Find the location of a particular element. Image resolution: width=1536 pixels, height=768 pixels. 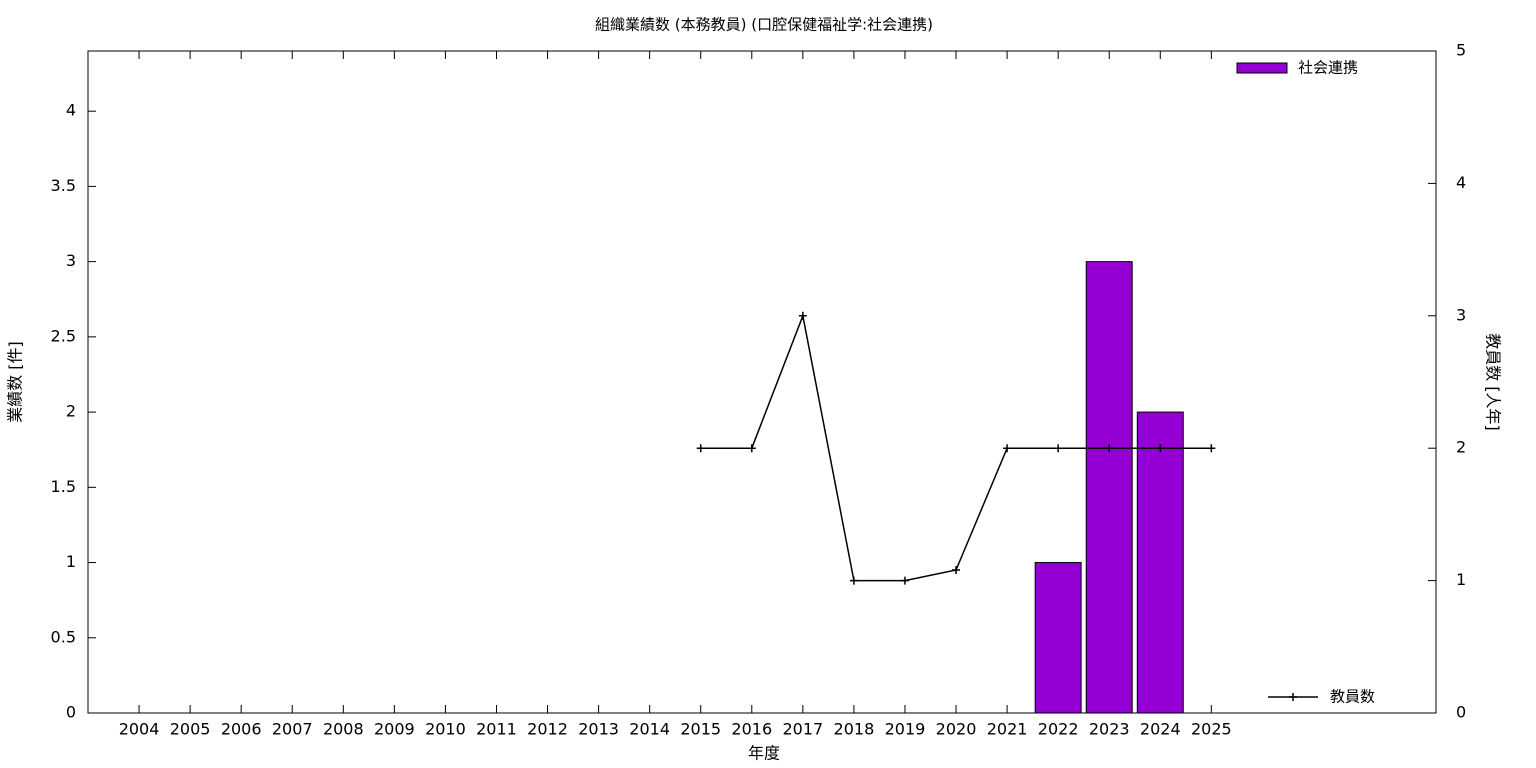

y2-tick-label: 4 is located at coordinates (1461, 182).